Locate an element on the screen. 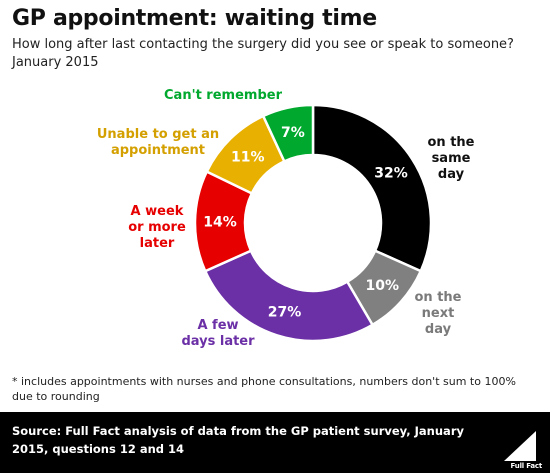 The image size is (550, 473). logo-text: Full Fact is located at coordinates (526, 466).